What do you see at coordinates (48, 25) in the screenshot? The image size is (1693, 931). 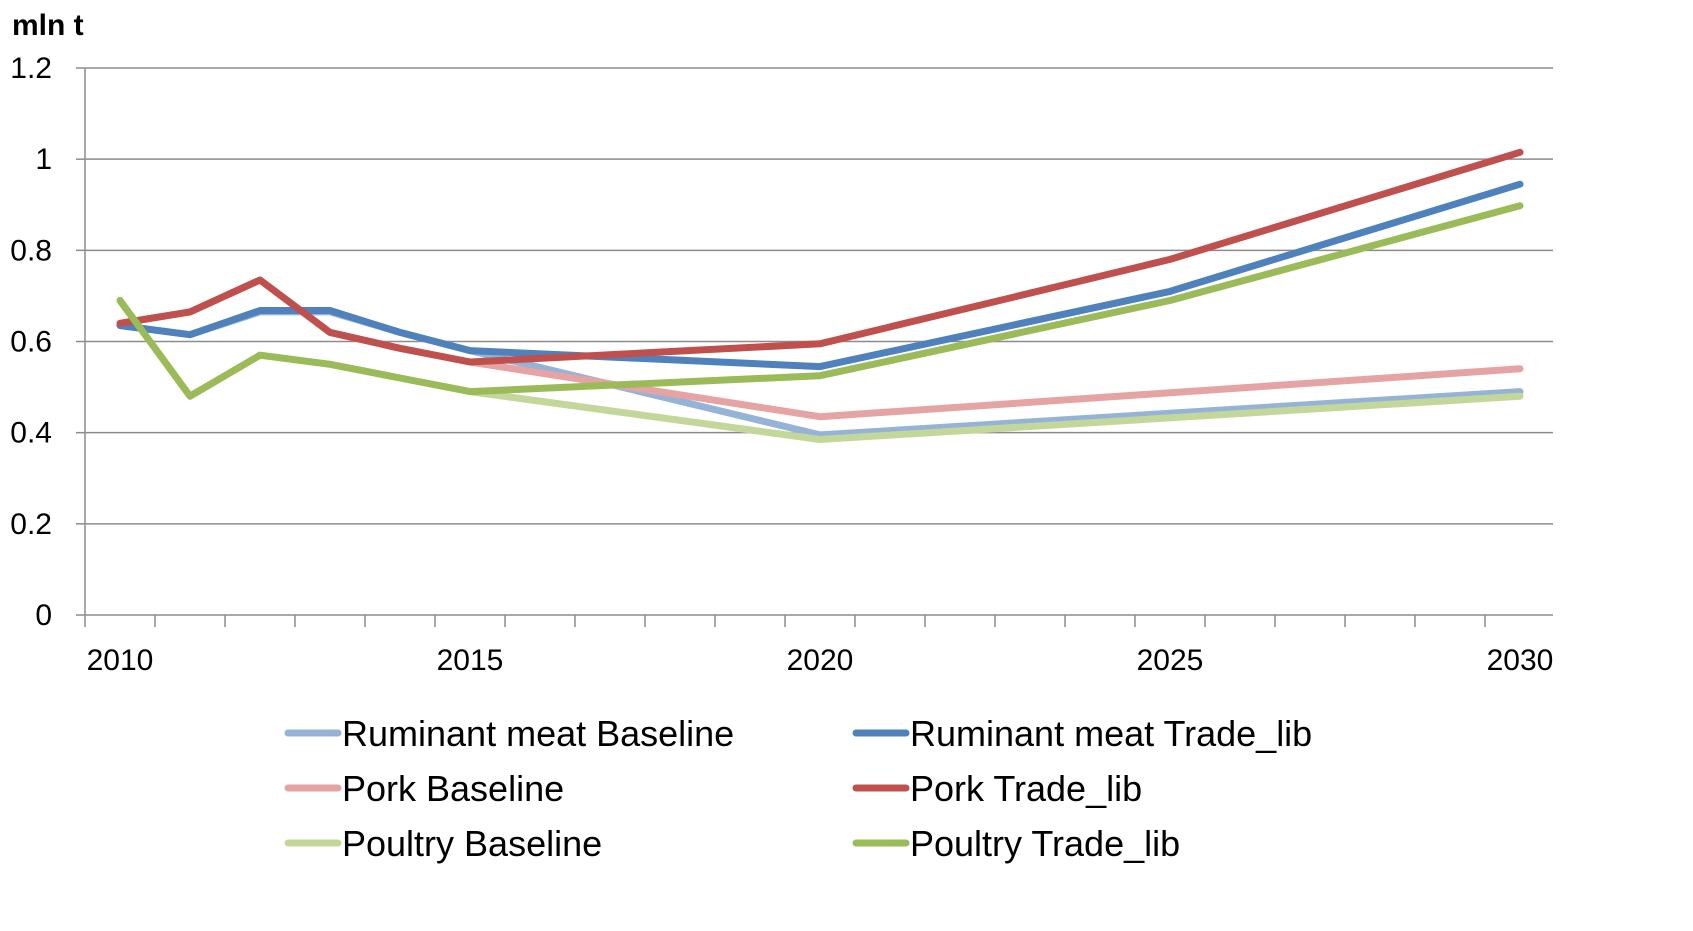 I see `y-axis-unit-label: mln t` at bounding box center [48, 25].